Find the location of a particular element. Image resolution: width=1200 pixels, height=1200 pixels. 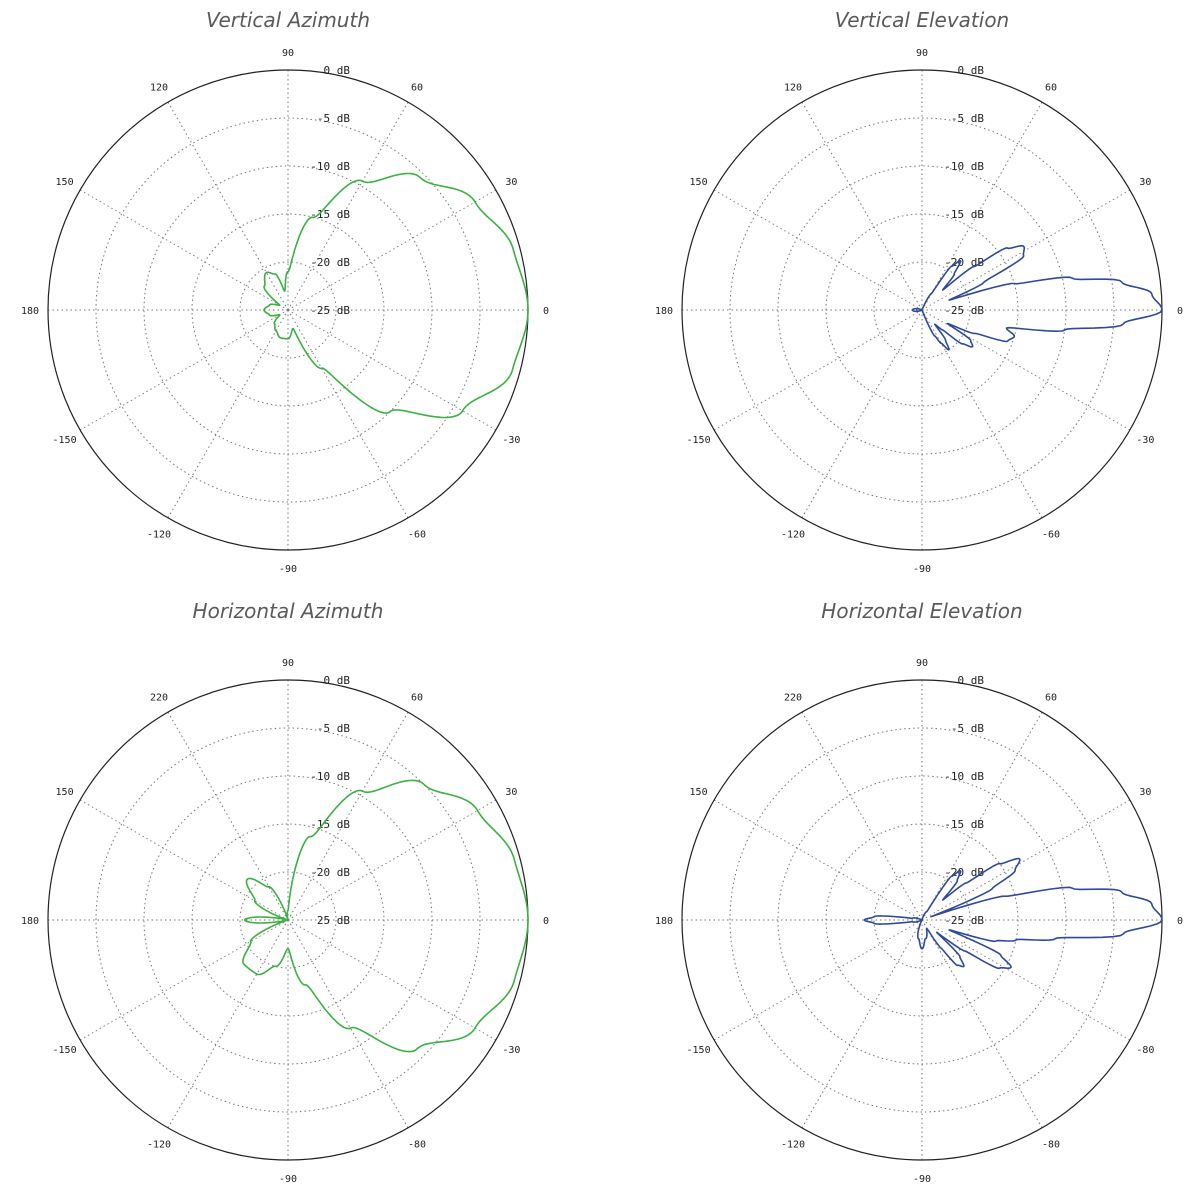

chart-title: Horizontal Azimuth is located at coordinates (288, 611).